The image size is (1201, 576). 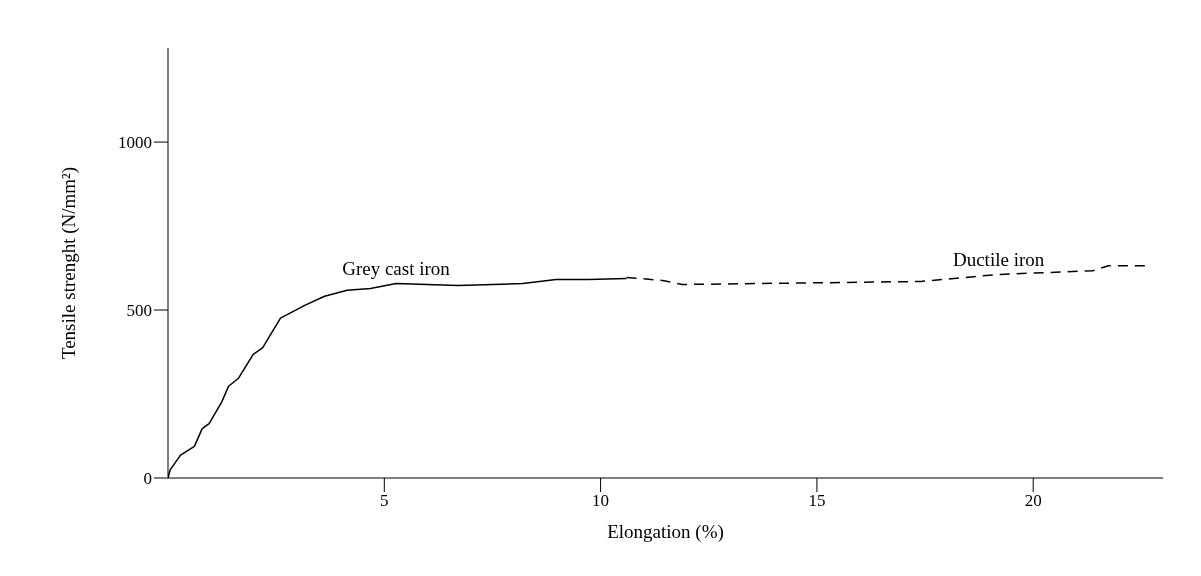 I want to click on x-tick-label: 20, so click(x=1033, y=501).